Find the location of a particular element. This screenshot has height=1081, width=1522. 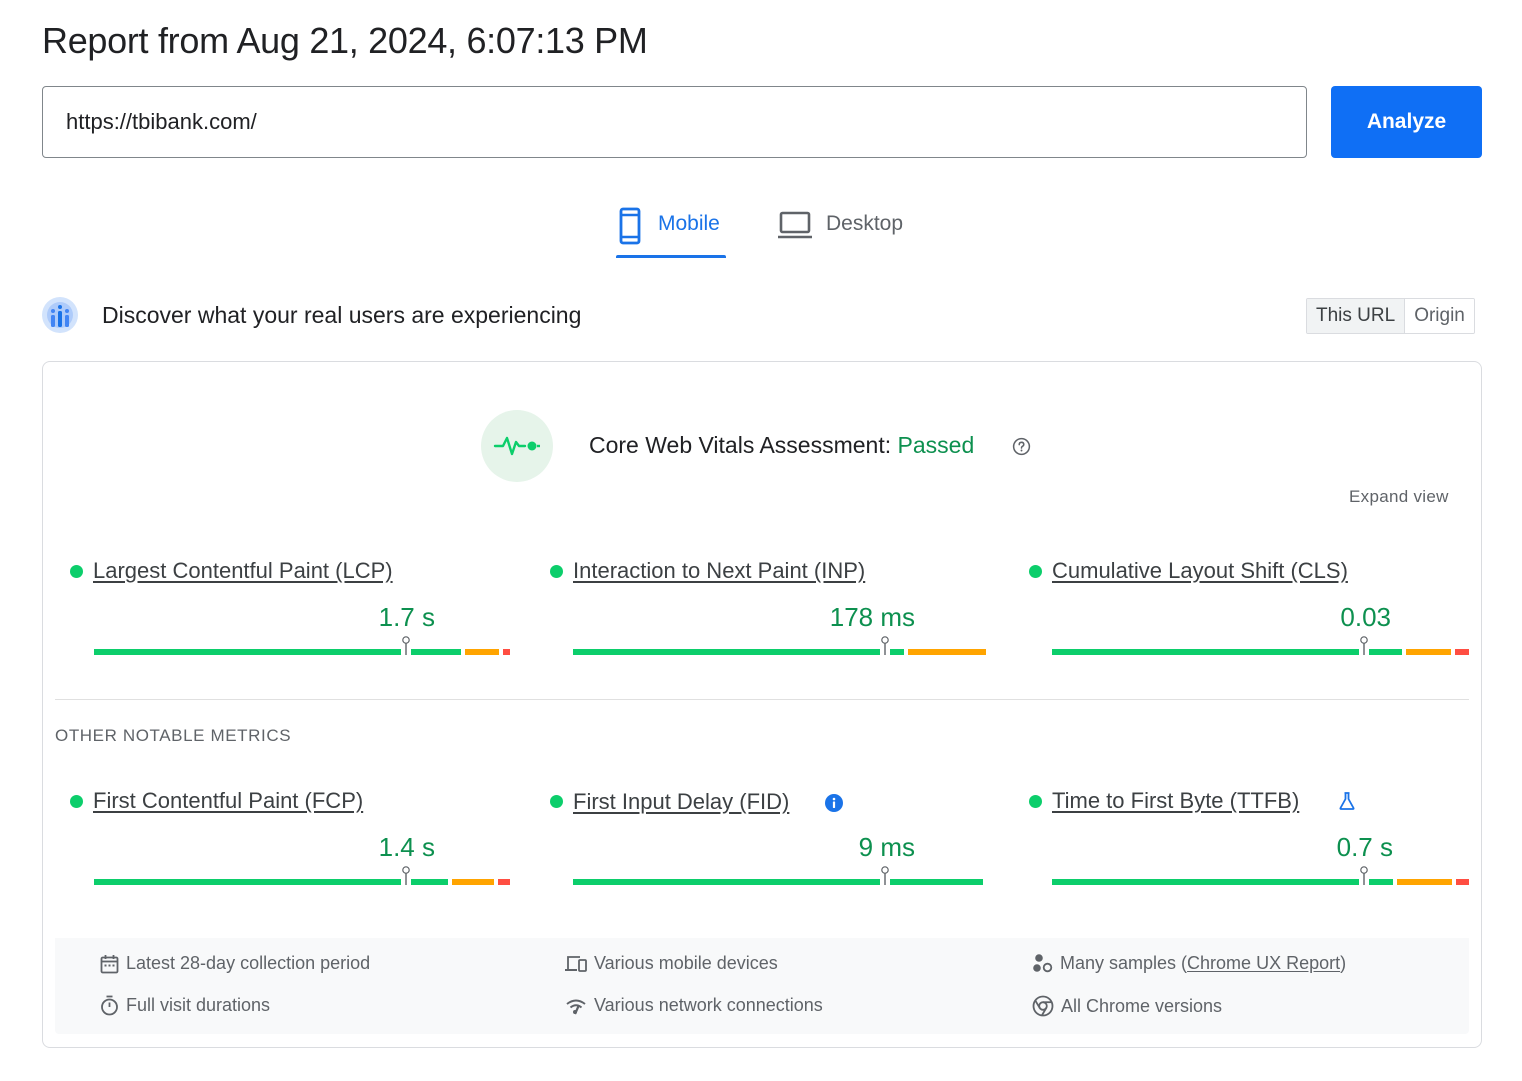

cls-bar-needs-improvement is located at coordinates (1428, 652).